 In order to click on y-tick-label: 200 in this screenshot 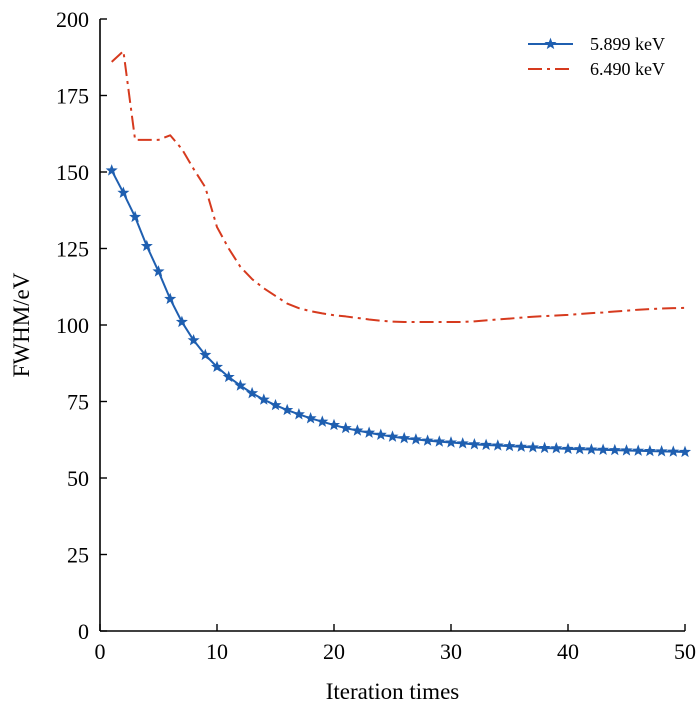, I will do `click(72, 19)`.